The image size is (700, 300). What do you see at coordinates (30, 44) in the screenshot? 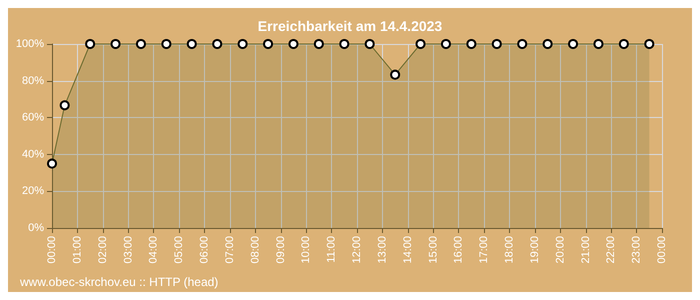
I see `y-tick-label: 100%` at bounding box center [30, 44].